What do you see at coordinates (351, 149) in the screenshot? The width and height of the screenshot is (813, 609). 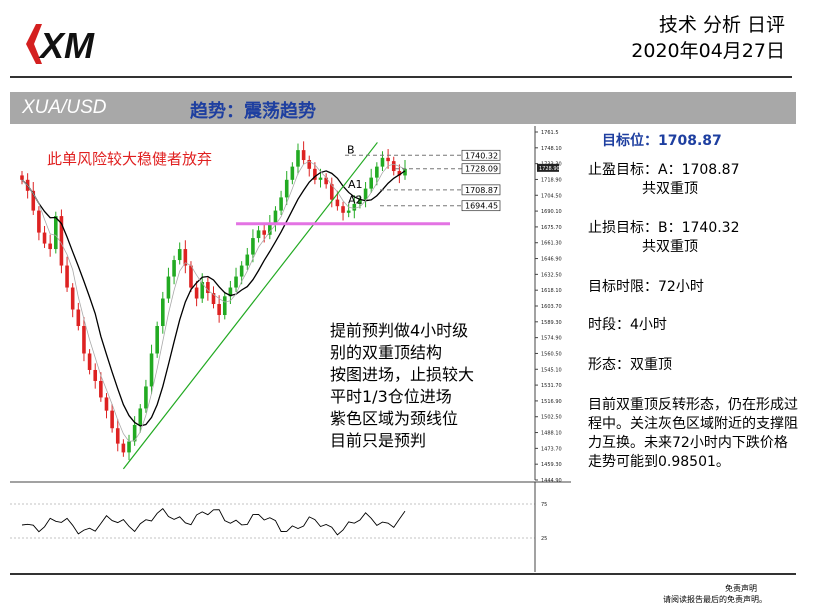 I see `level-label: B` at bounding box center [351, 149].